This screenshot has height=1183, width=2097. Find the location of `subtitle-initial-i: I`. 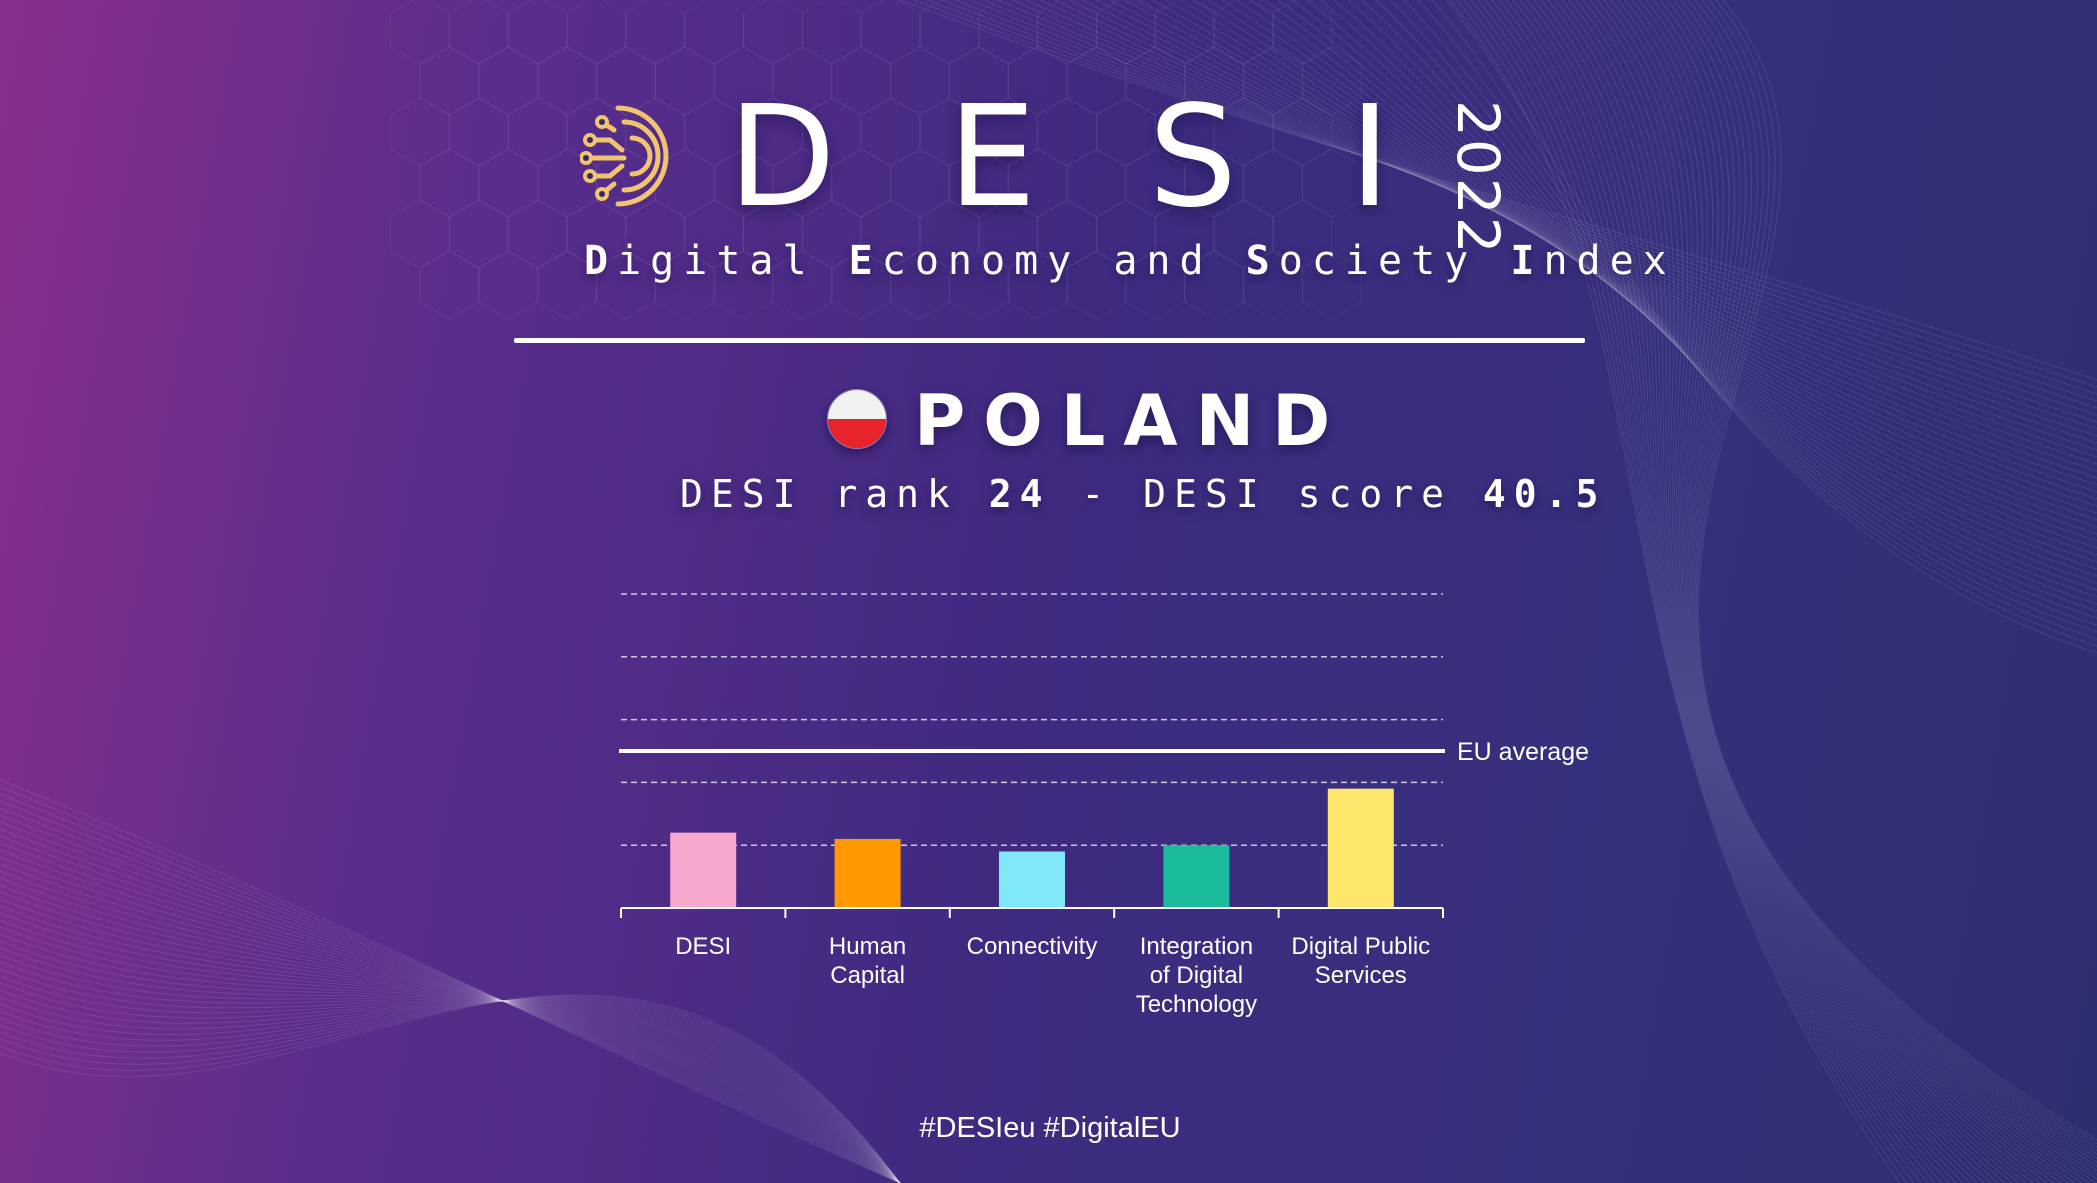

subtitle-initial-i: I is located at coordinates (1527, 261).